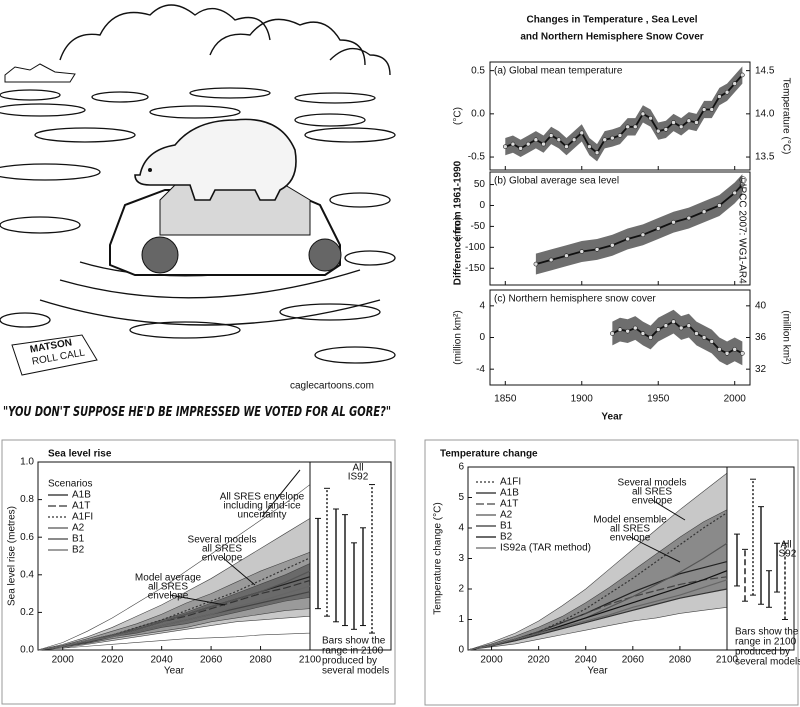  I want to click on y-axis-label: (million km²), so click(458, 337).